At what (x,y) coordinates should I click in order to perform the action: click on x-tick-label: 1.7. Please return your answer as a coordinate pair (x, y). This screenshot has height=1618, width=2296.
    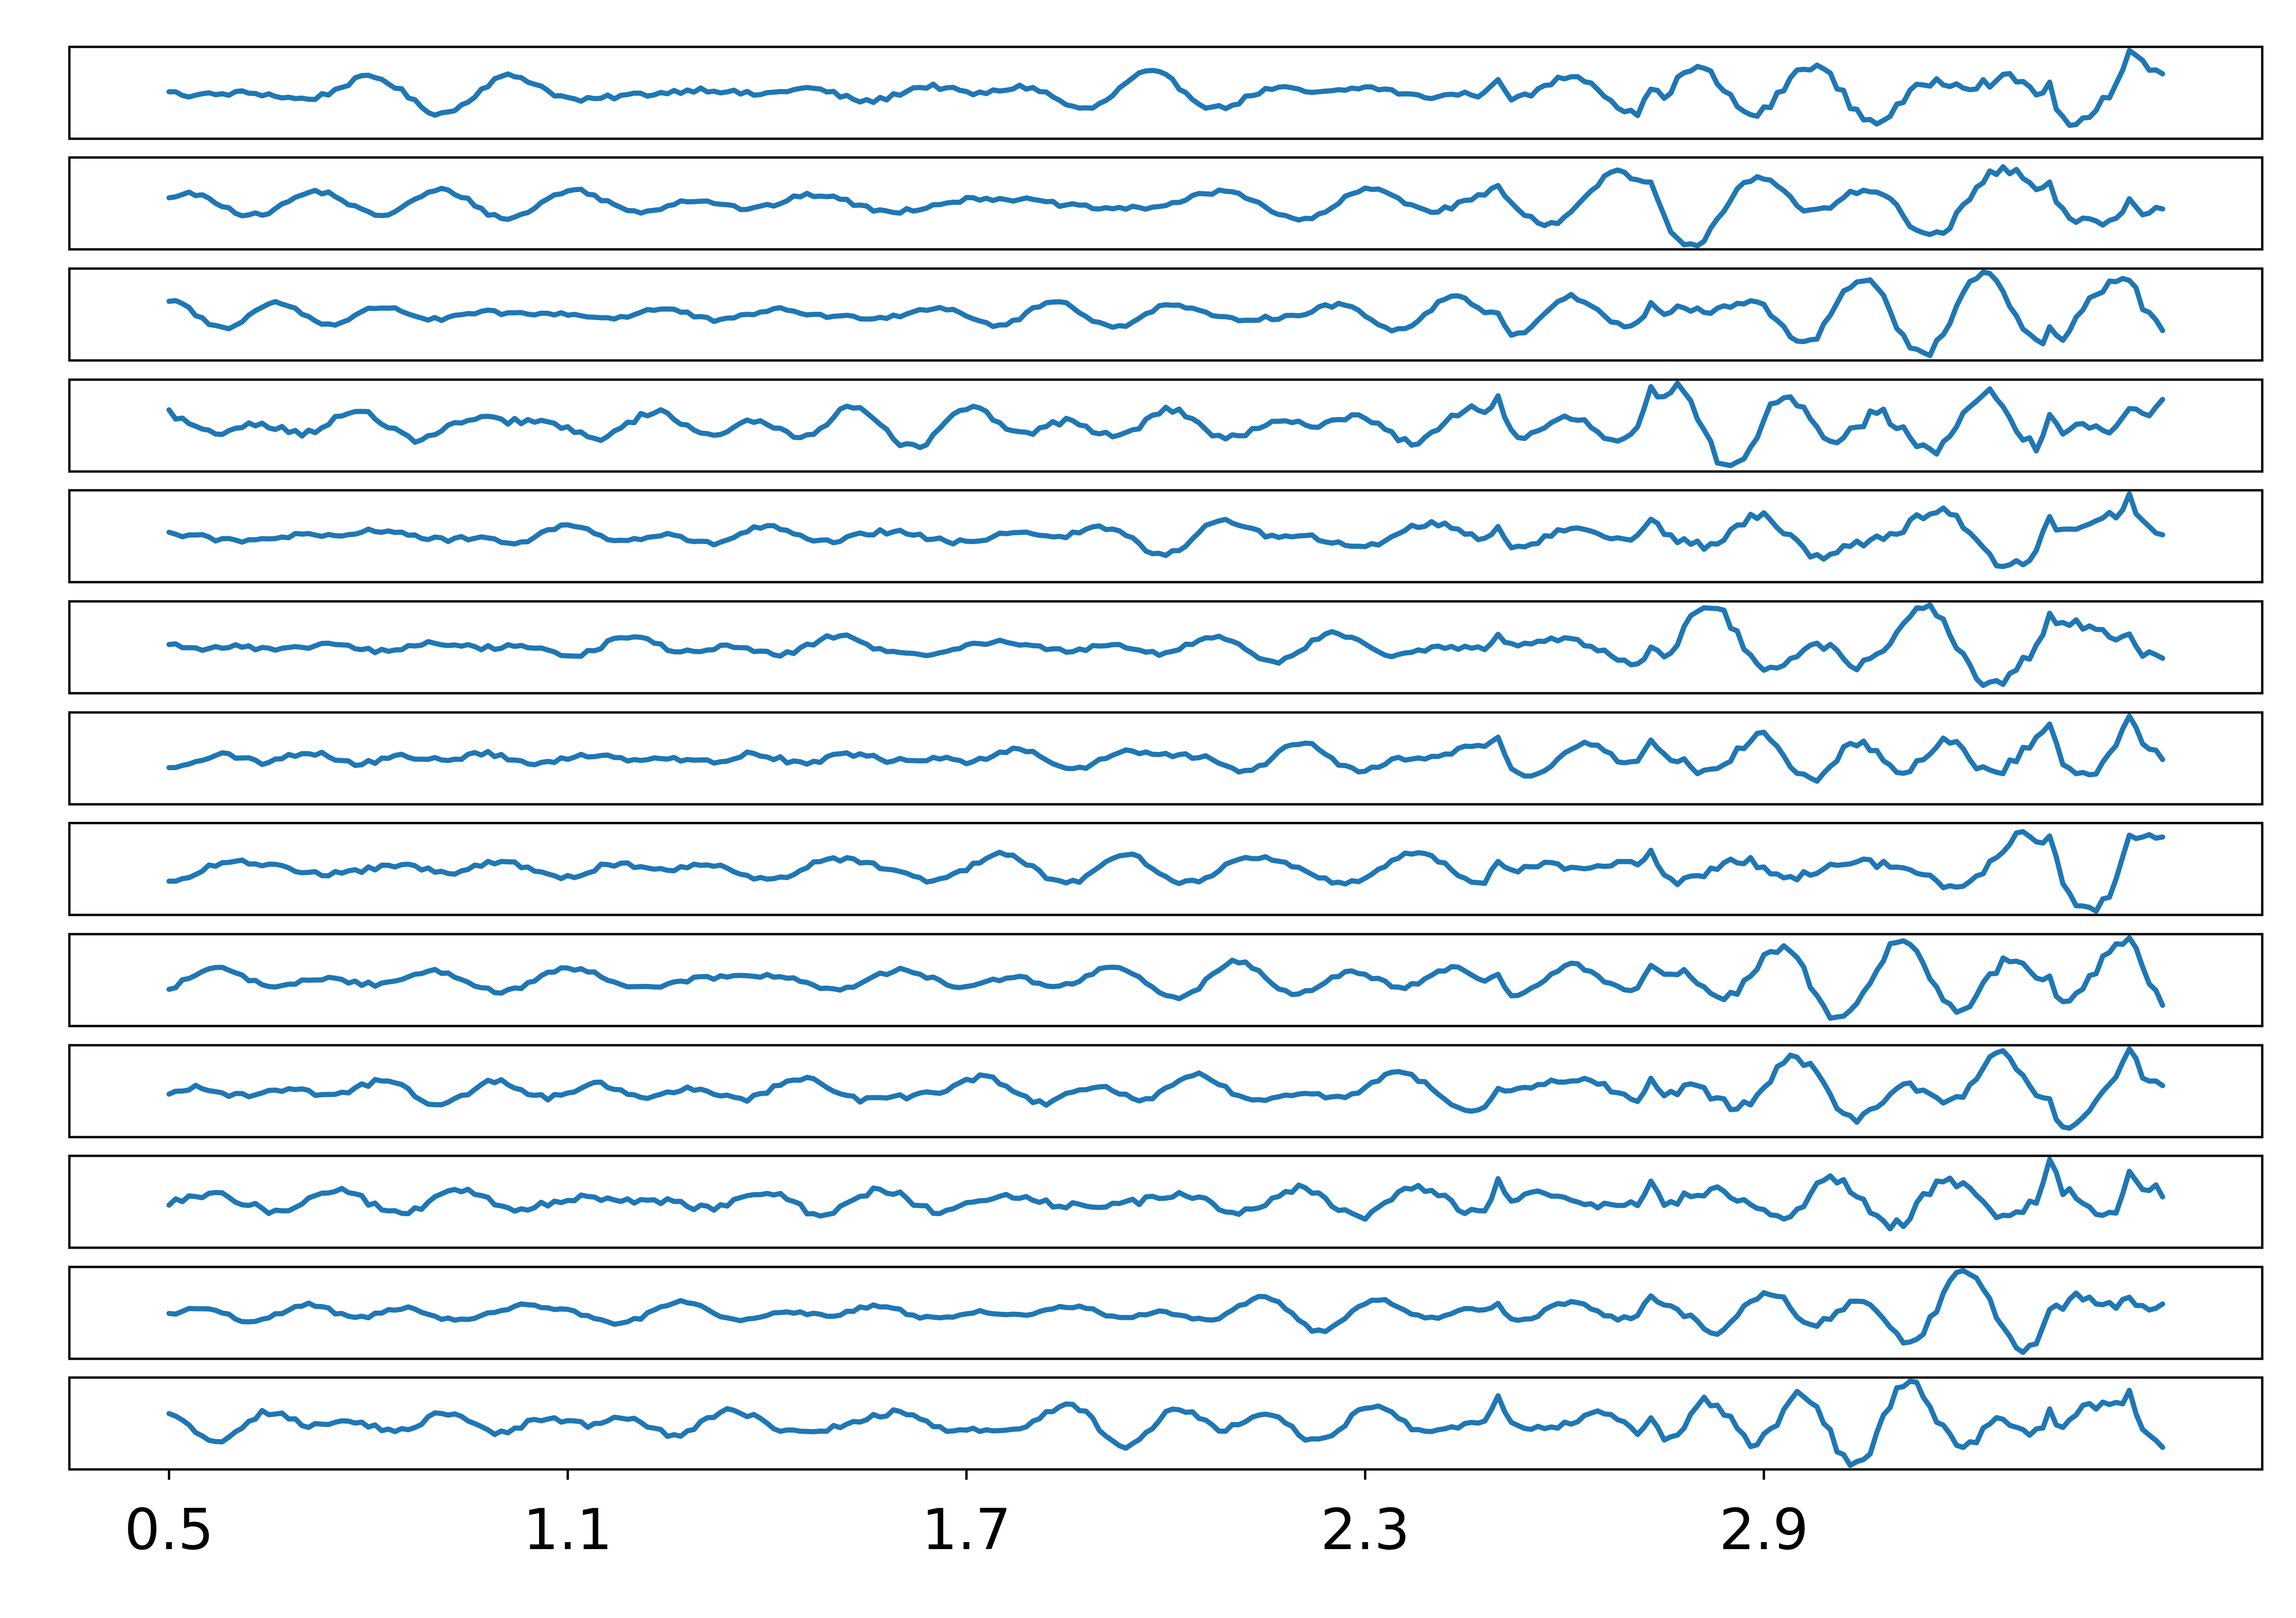
    Looking at the image, I should click on (966, 1530).